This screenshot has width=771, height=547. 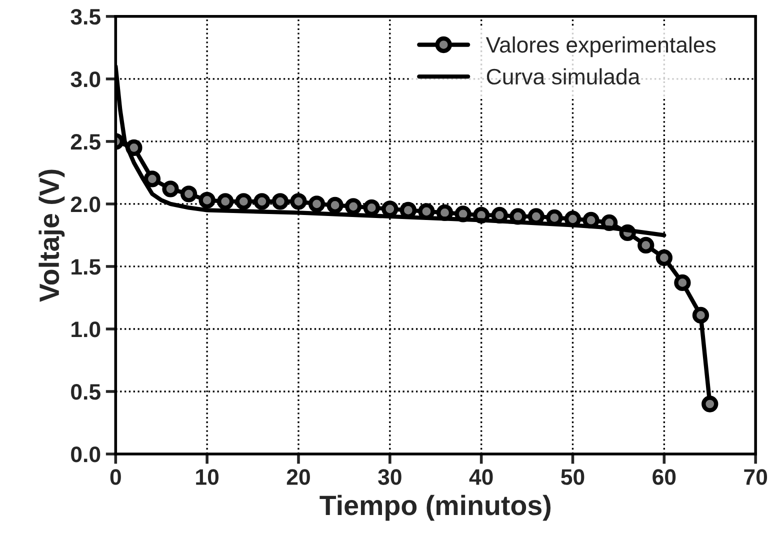 I want to click on x-tick-label: 60, so click(x=664, y=477).